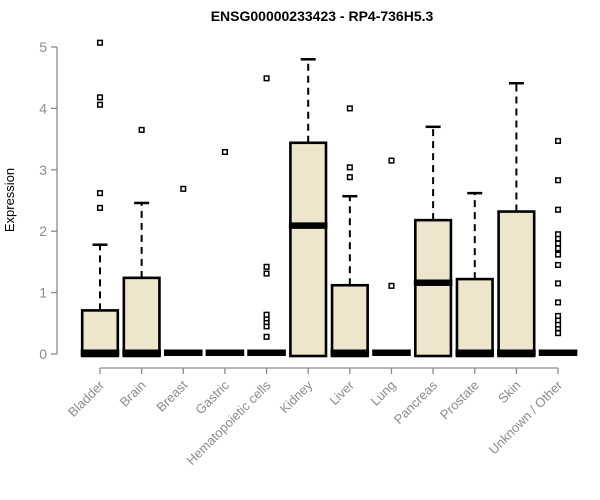 The height and width of the screenshot is (500, 600). What do you see at coordinates (350, 231) in the screenshot?
I see `box-liver` at bounding box center [350, 231].